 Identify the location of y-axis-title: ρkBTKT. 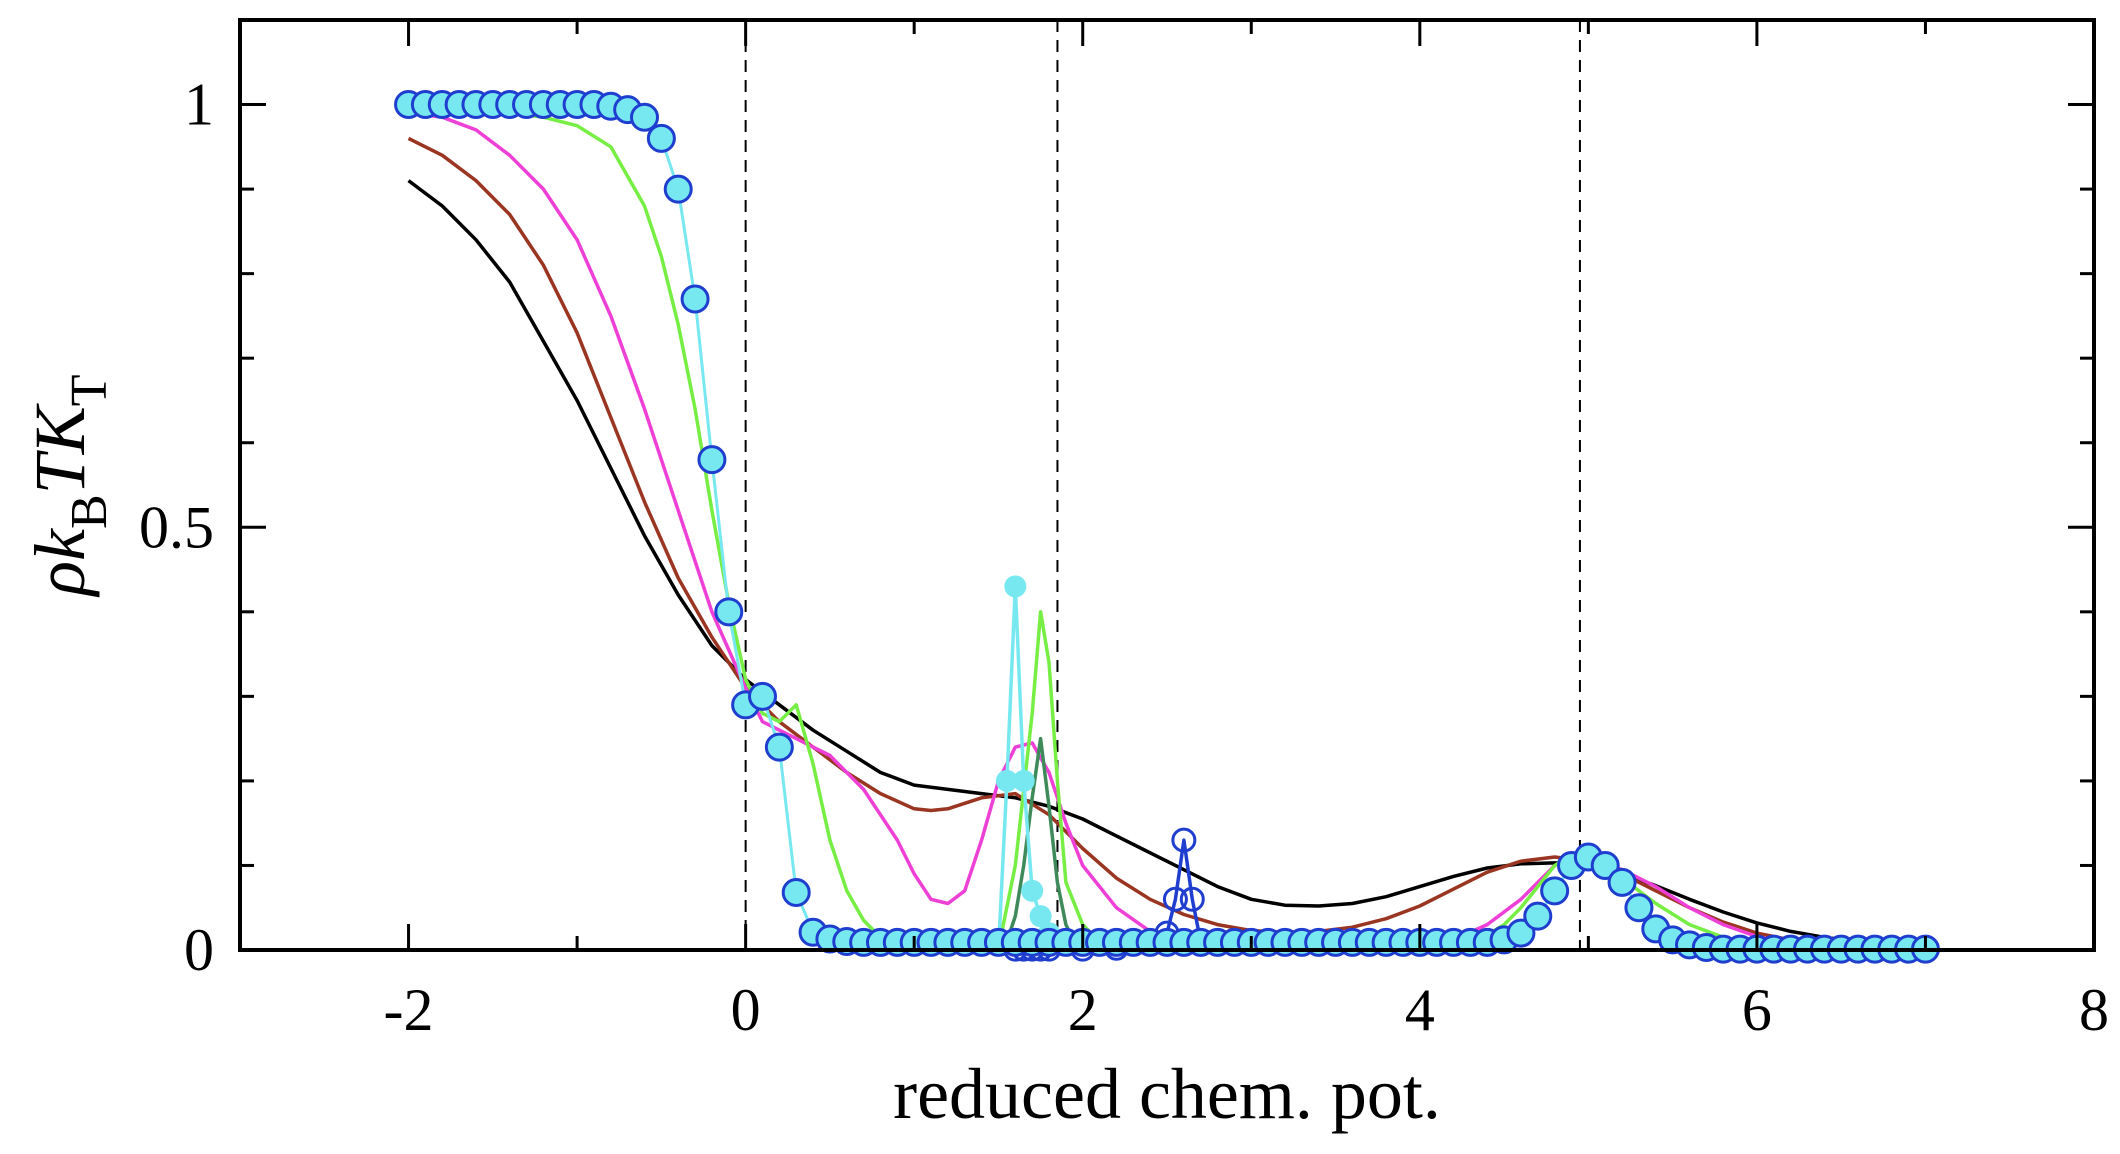
(69, 485).